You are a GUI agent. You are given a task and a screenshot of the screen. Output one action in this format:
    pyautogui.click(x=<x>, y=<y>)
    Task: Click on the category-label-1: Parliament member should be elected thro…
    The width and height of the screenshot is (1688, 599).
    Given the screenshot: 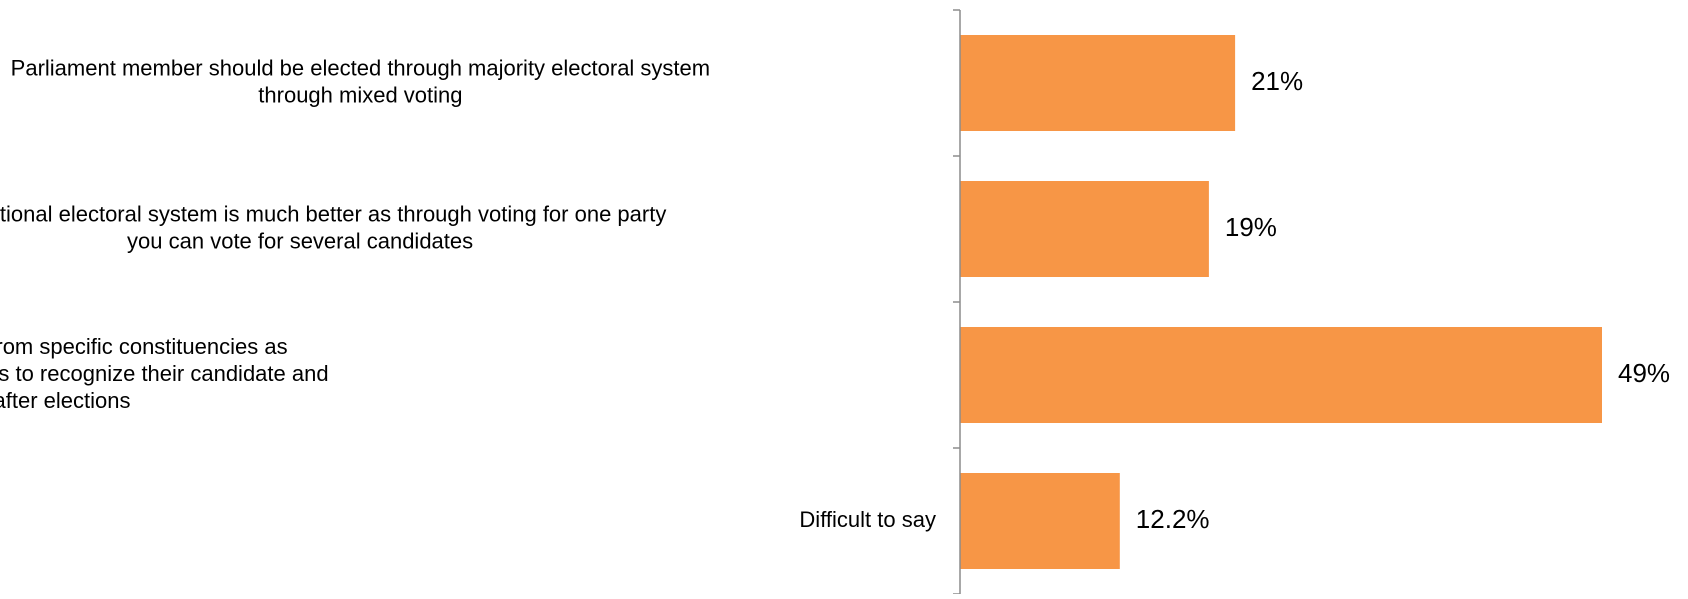 What is the action you would take?
    pyautogui.click(x=360, y=81)
    